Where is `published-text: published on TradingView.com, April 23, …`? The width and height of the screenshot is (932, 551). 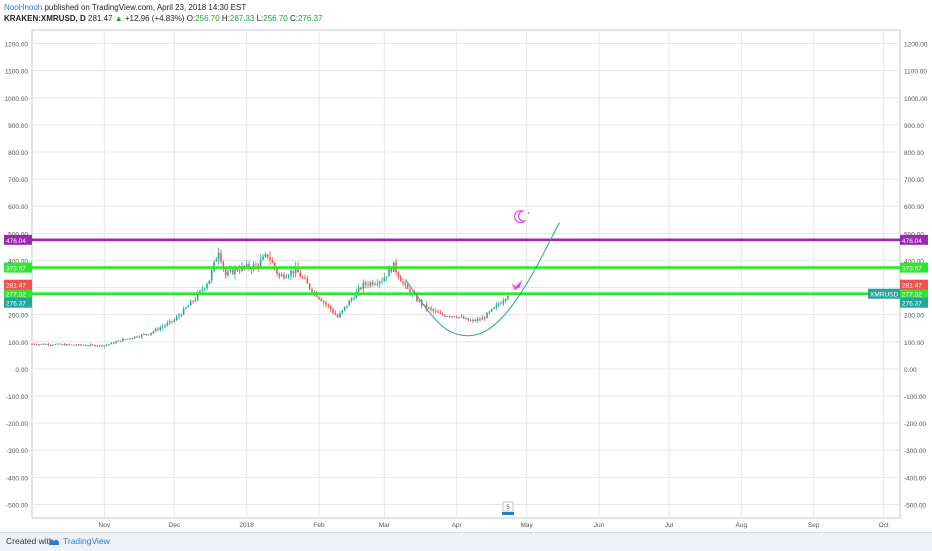 published-text: published on TradingView.com, April 23, … is located at coordinates (144, 7).